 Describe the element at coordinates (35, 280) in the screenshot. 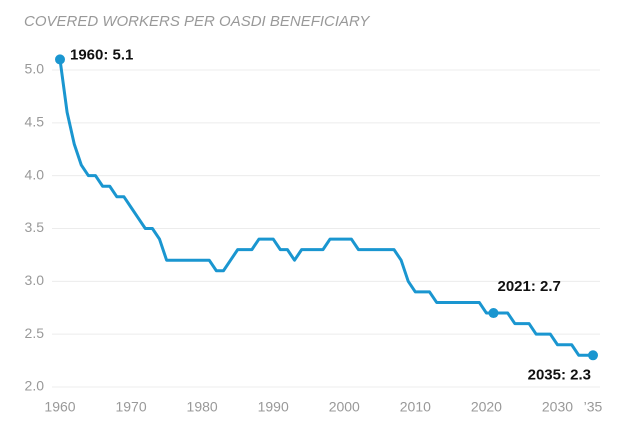

I see `y-tick-label: 3.0` at that location.